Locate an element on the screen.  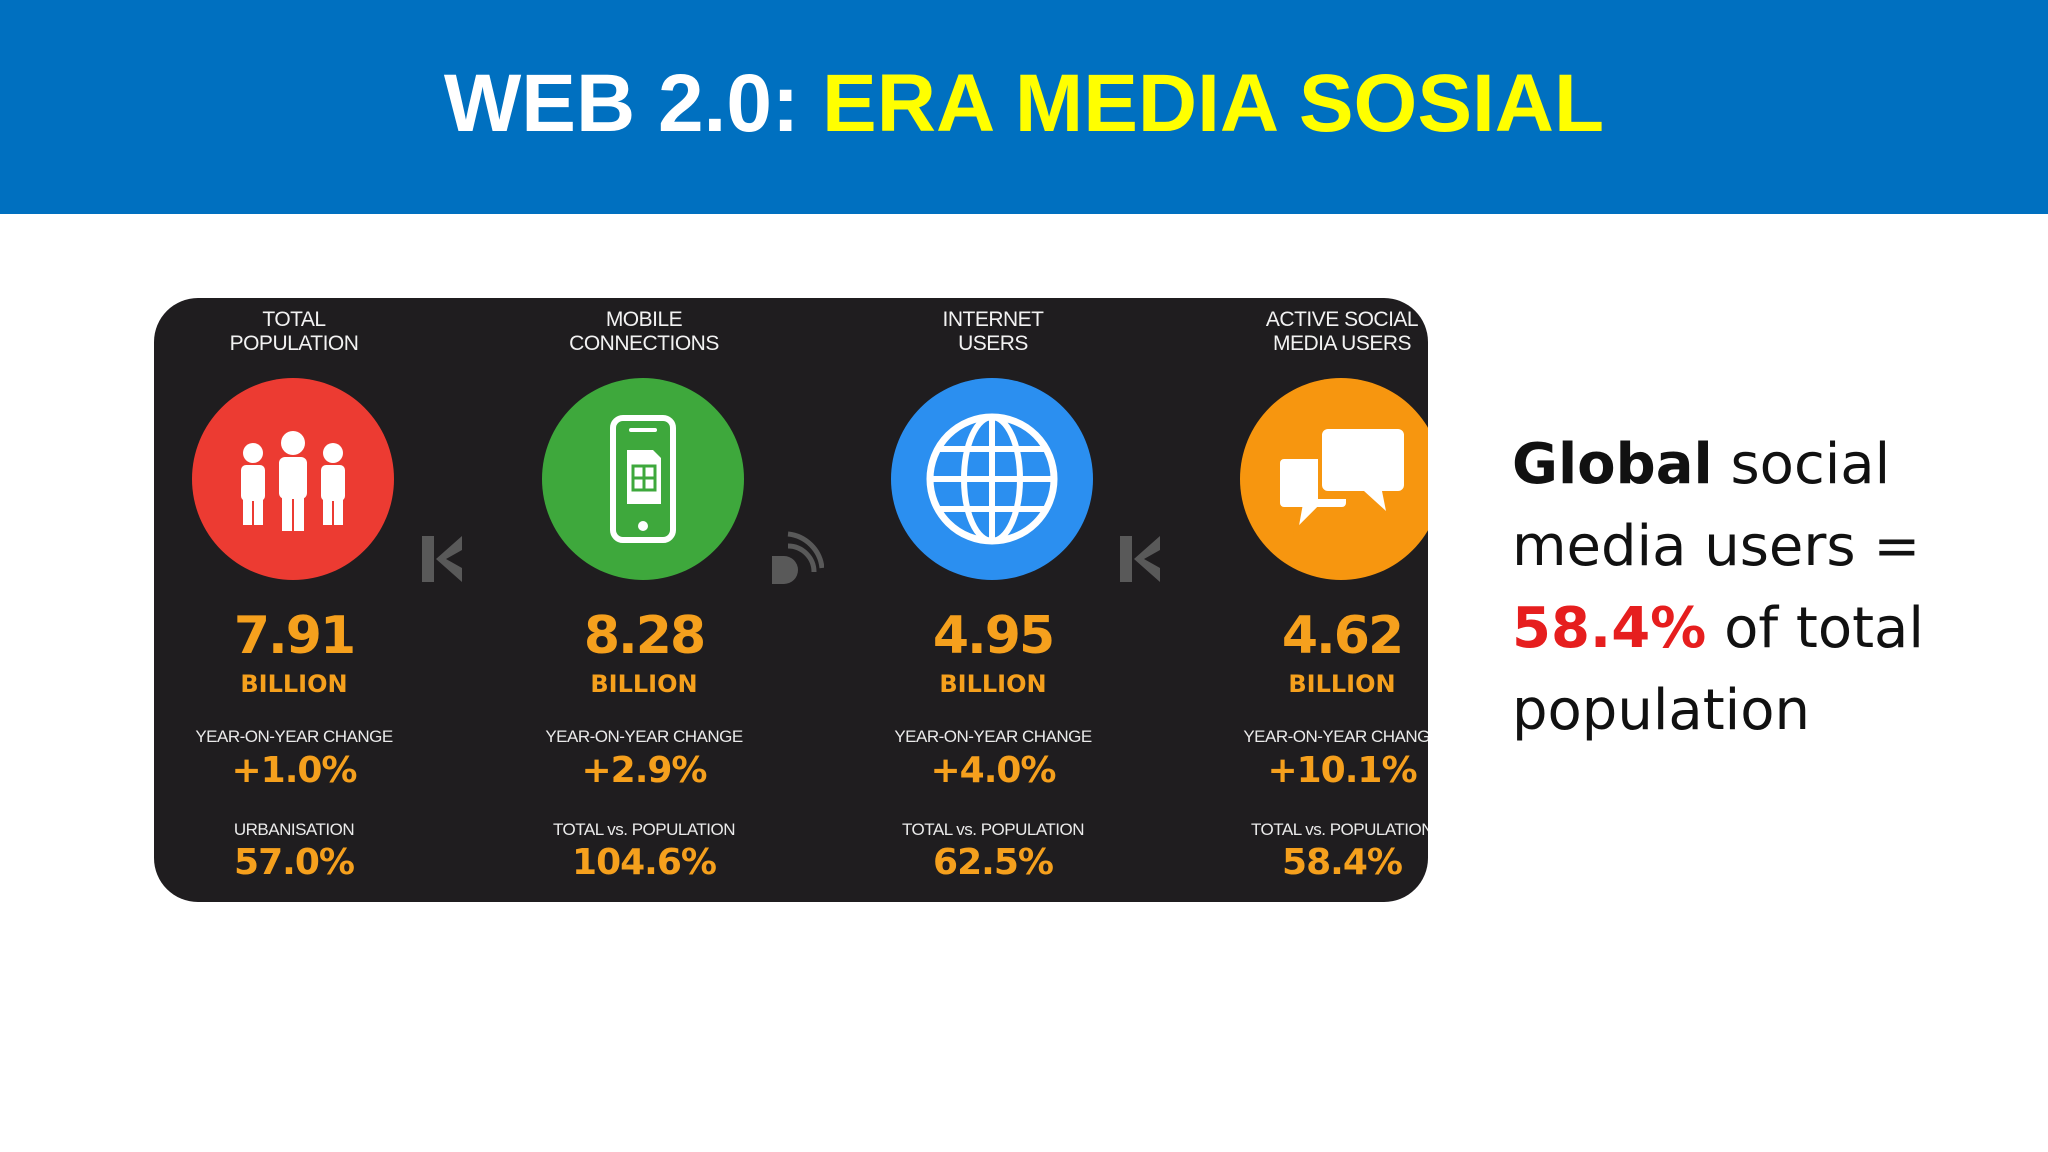
stat-value-secondary: 58.4% is located at coordinates (1342, 862).